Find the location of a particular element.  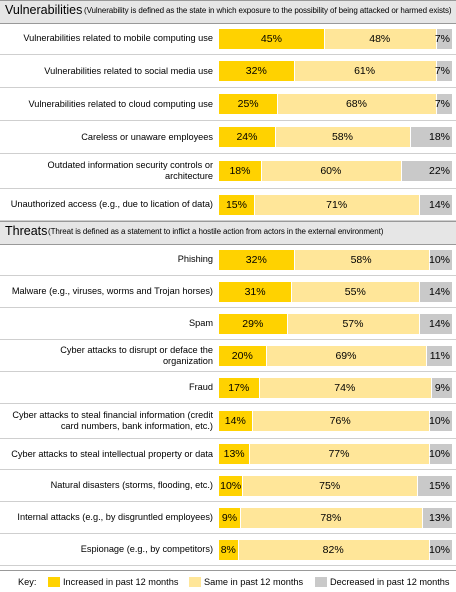

data-label-increased: 9% is located at coordinates (229, 518).